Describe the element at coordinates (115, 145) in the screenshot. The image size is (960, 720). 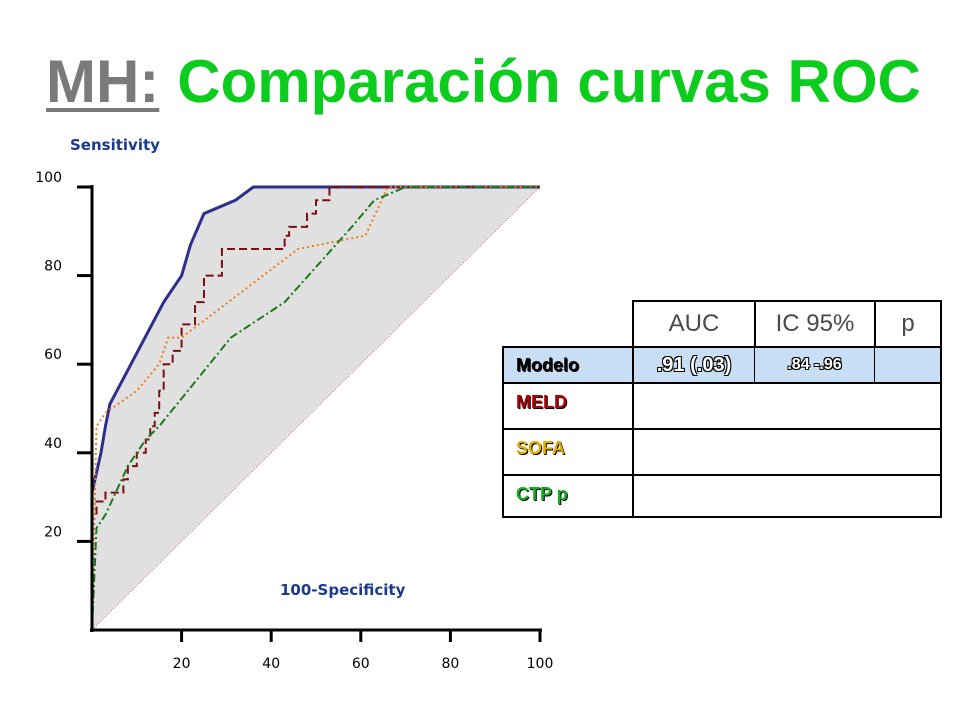
I see `y-axis-label: Sensitivity` at that location.